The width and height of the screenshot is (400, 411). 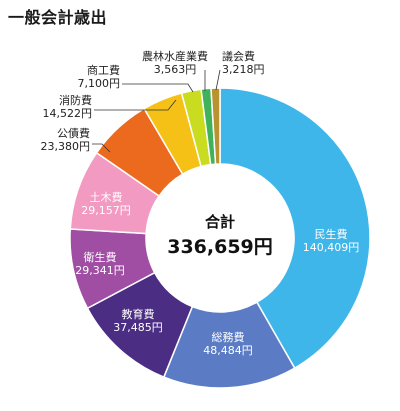 What do you see at coordinates (106, 210) in the screenshot?
I see `slice-value-label-5: 29,157円` at bounding box center [106, 210].